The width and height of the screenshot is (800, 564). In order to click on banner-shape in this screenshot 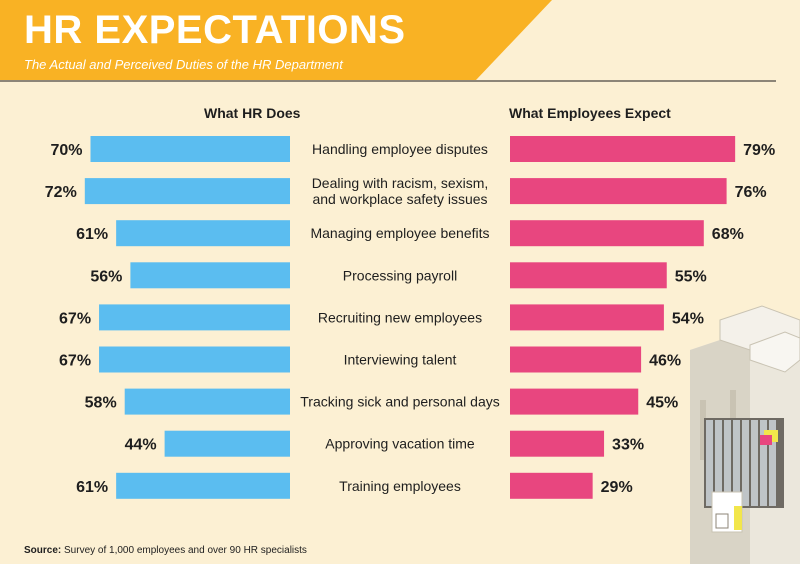, I will do `click(276, 40)`.